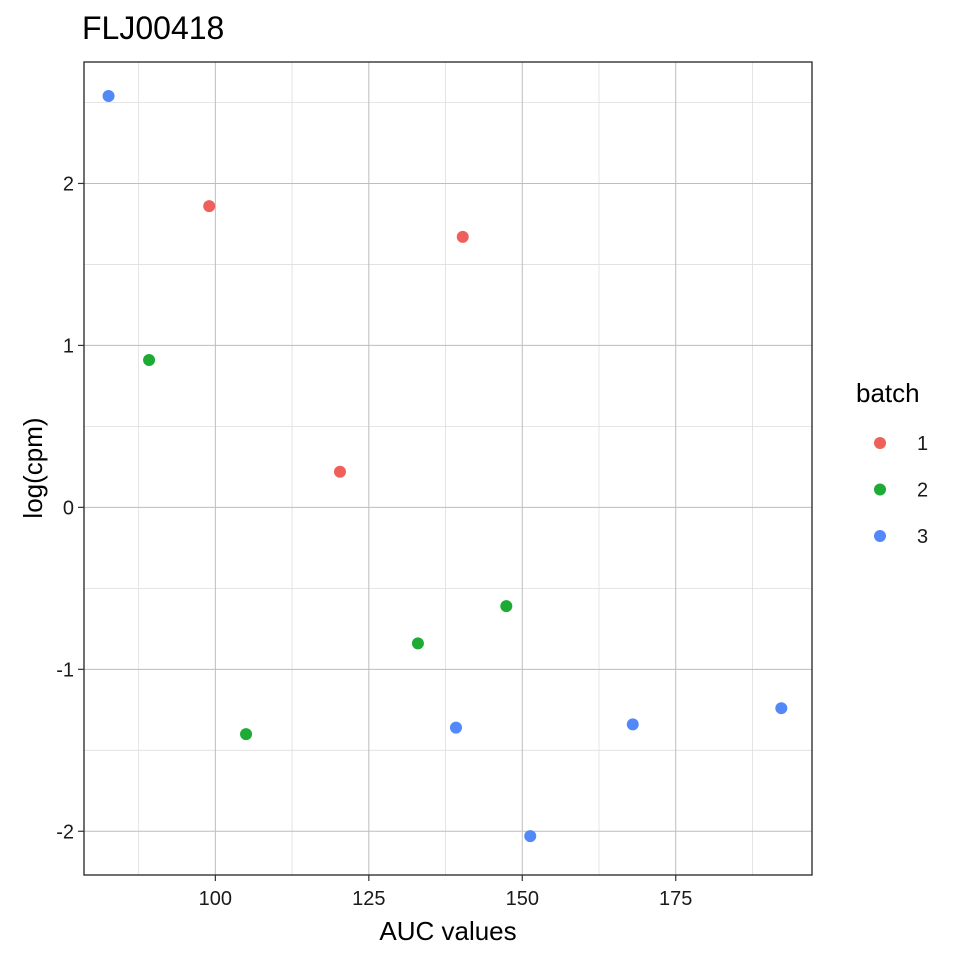 Image resolution: width=960 pixels, height=960 pixels. What do you see at coordinates (445, 892) in the screenshot?
I see `x-axis: 100 125 150 175` at bounding box center [445, 892].